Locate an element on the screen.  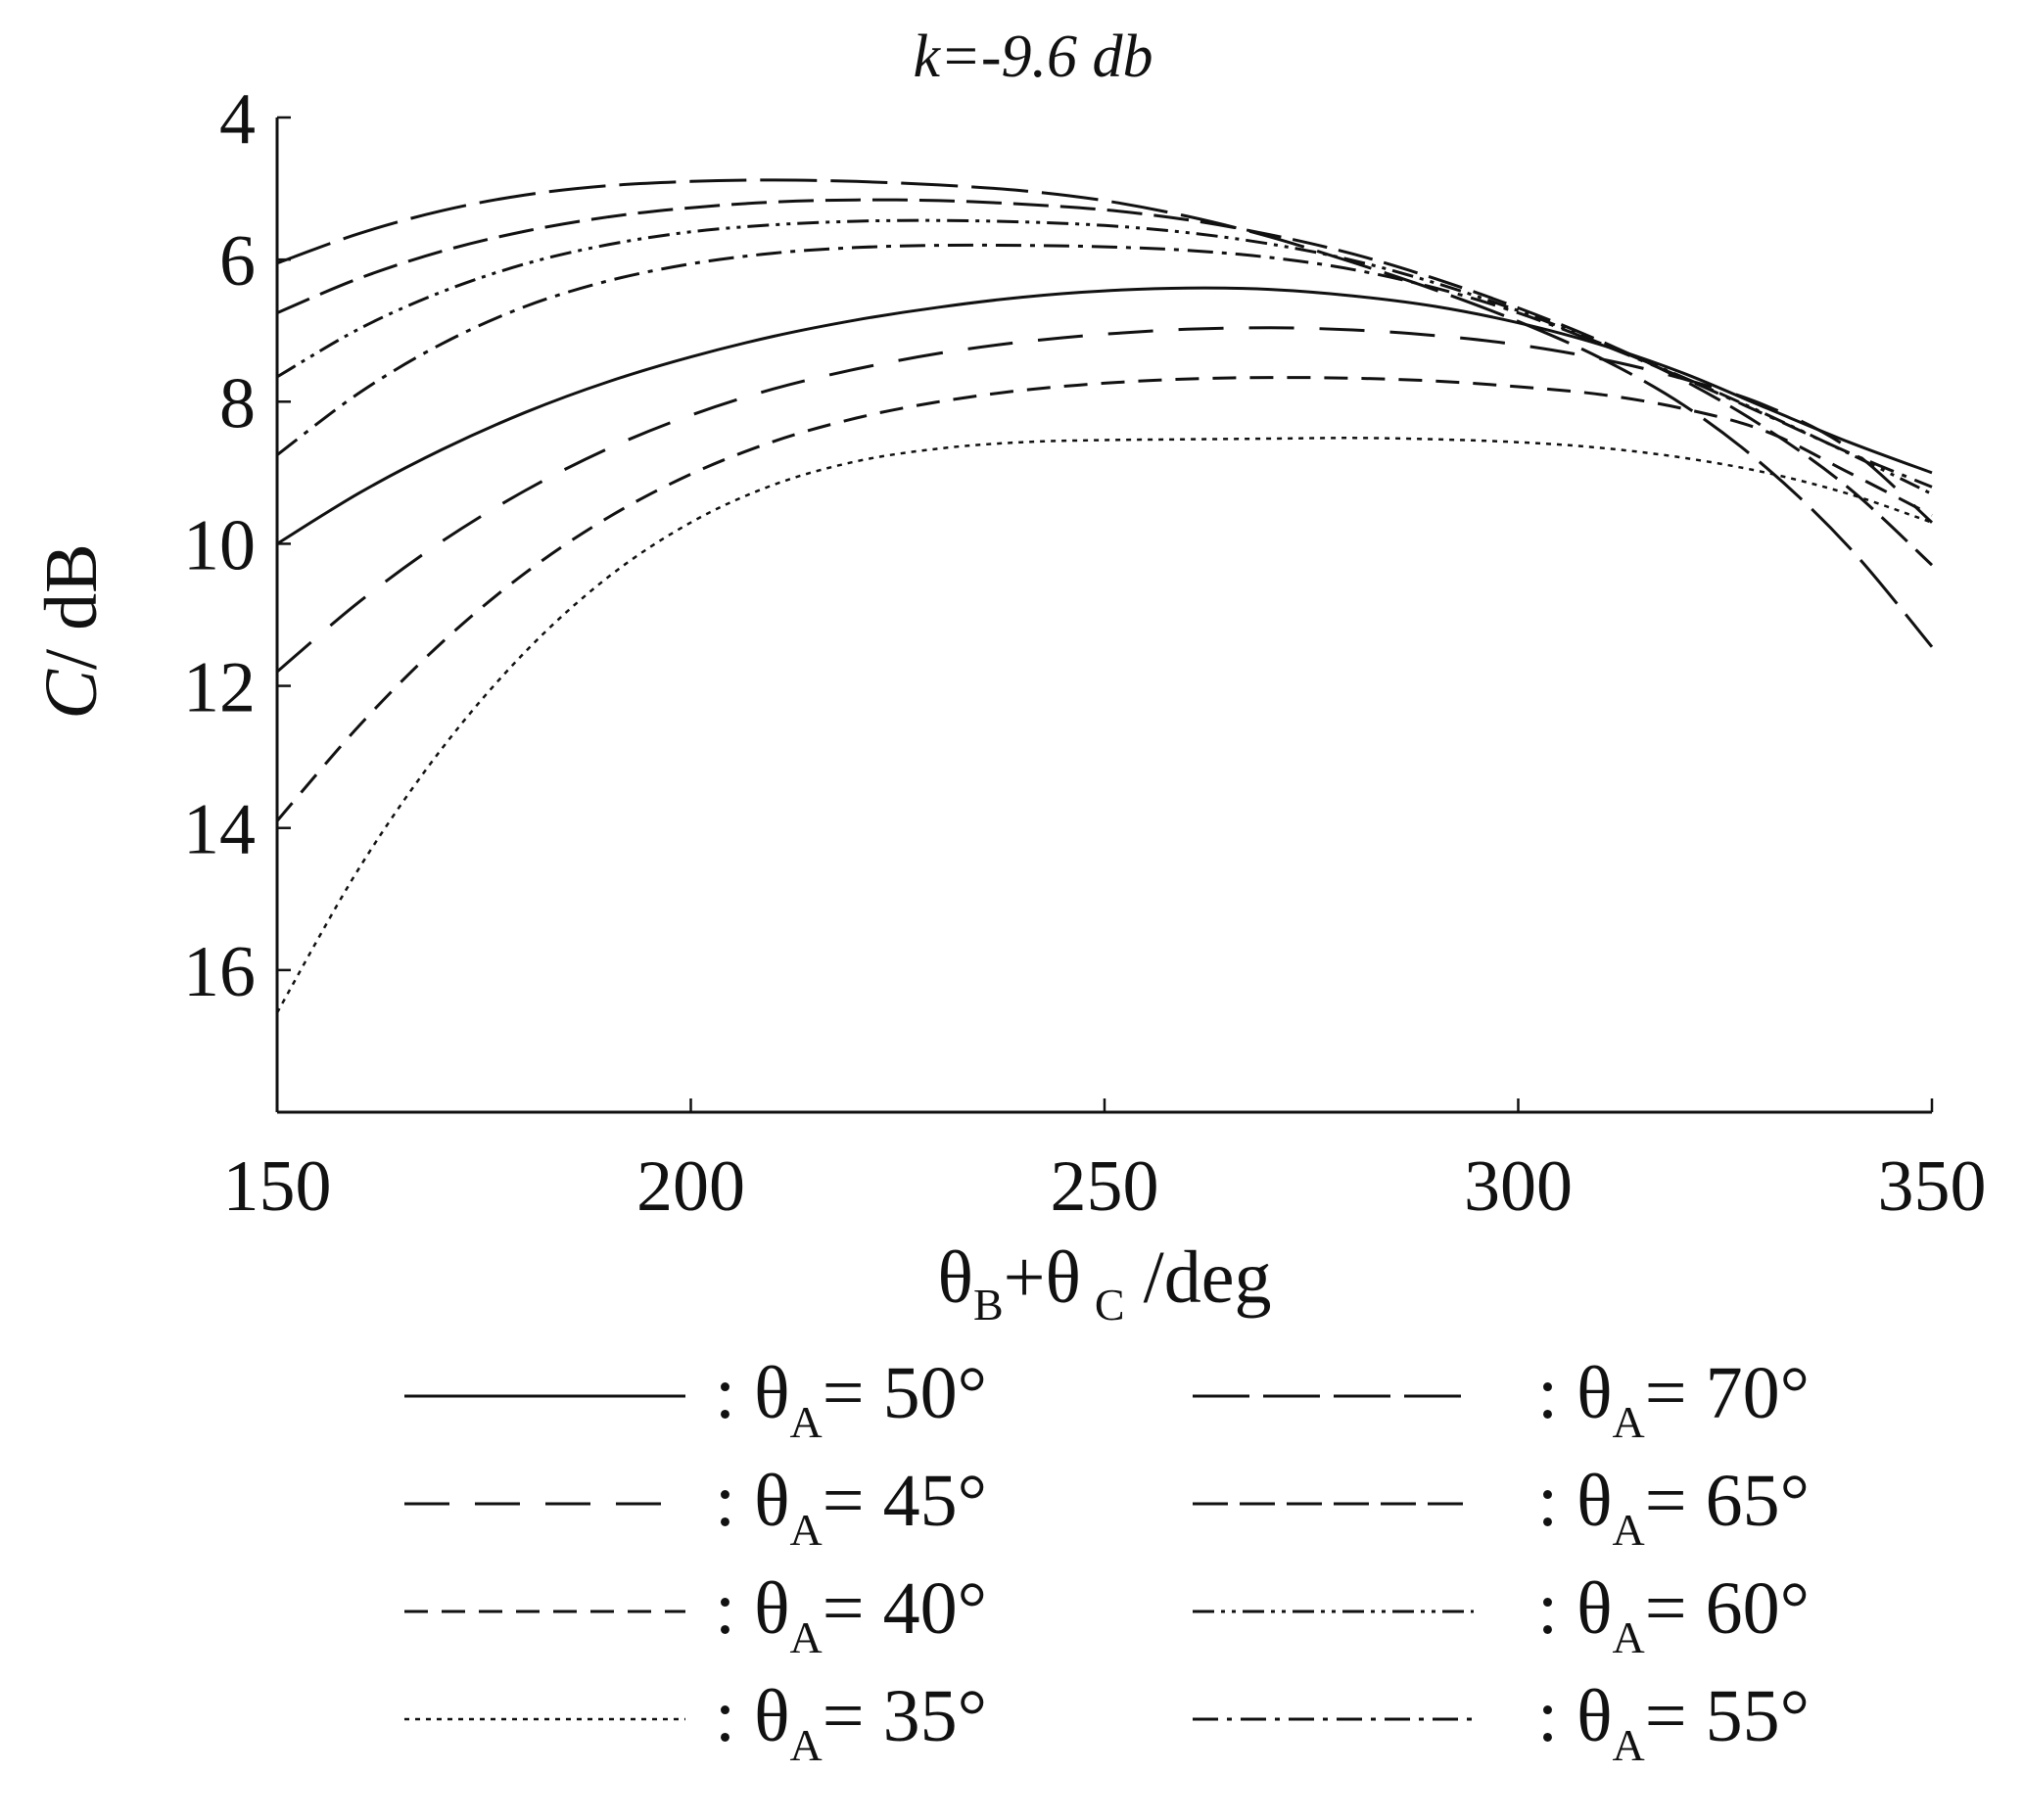
y-tick-label: 14 is located at coordinates (219, 830).